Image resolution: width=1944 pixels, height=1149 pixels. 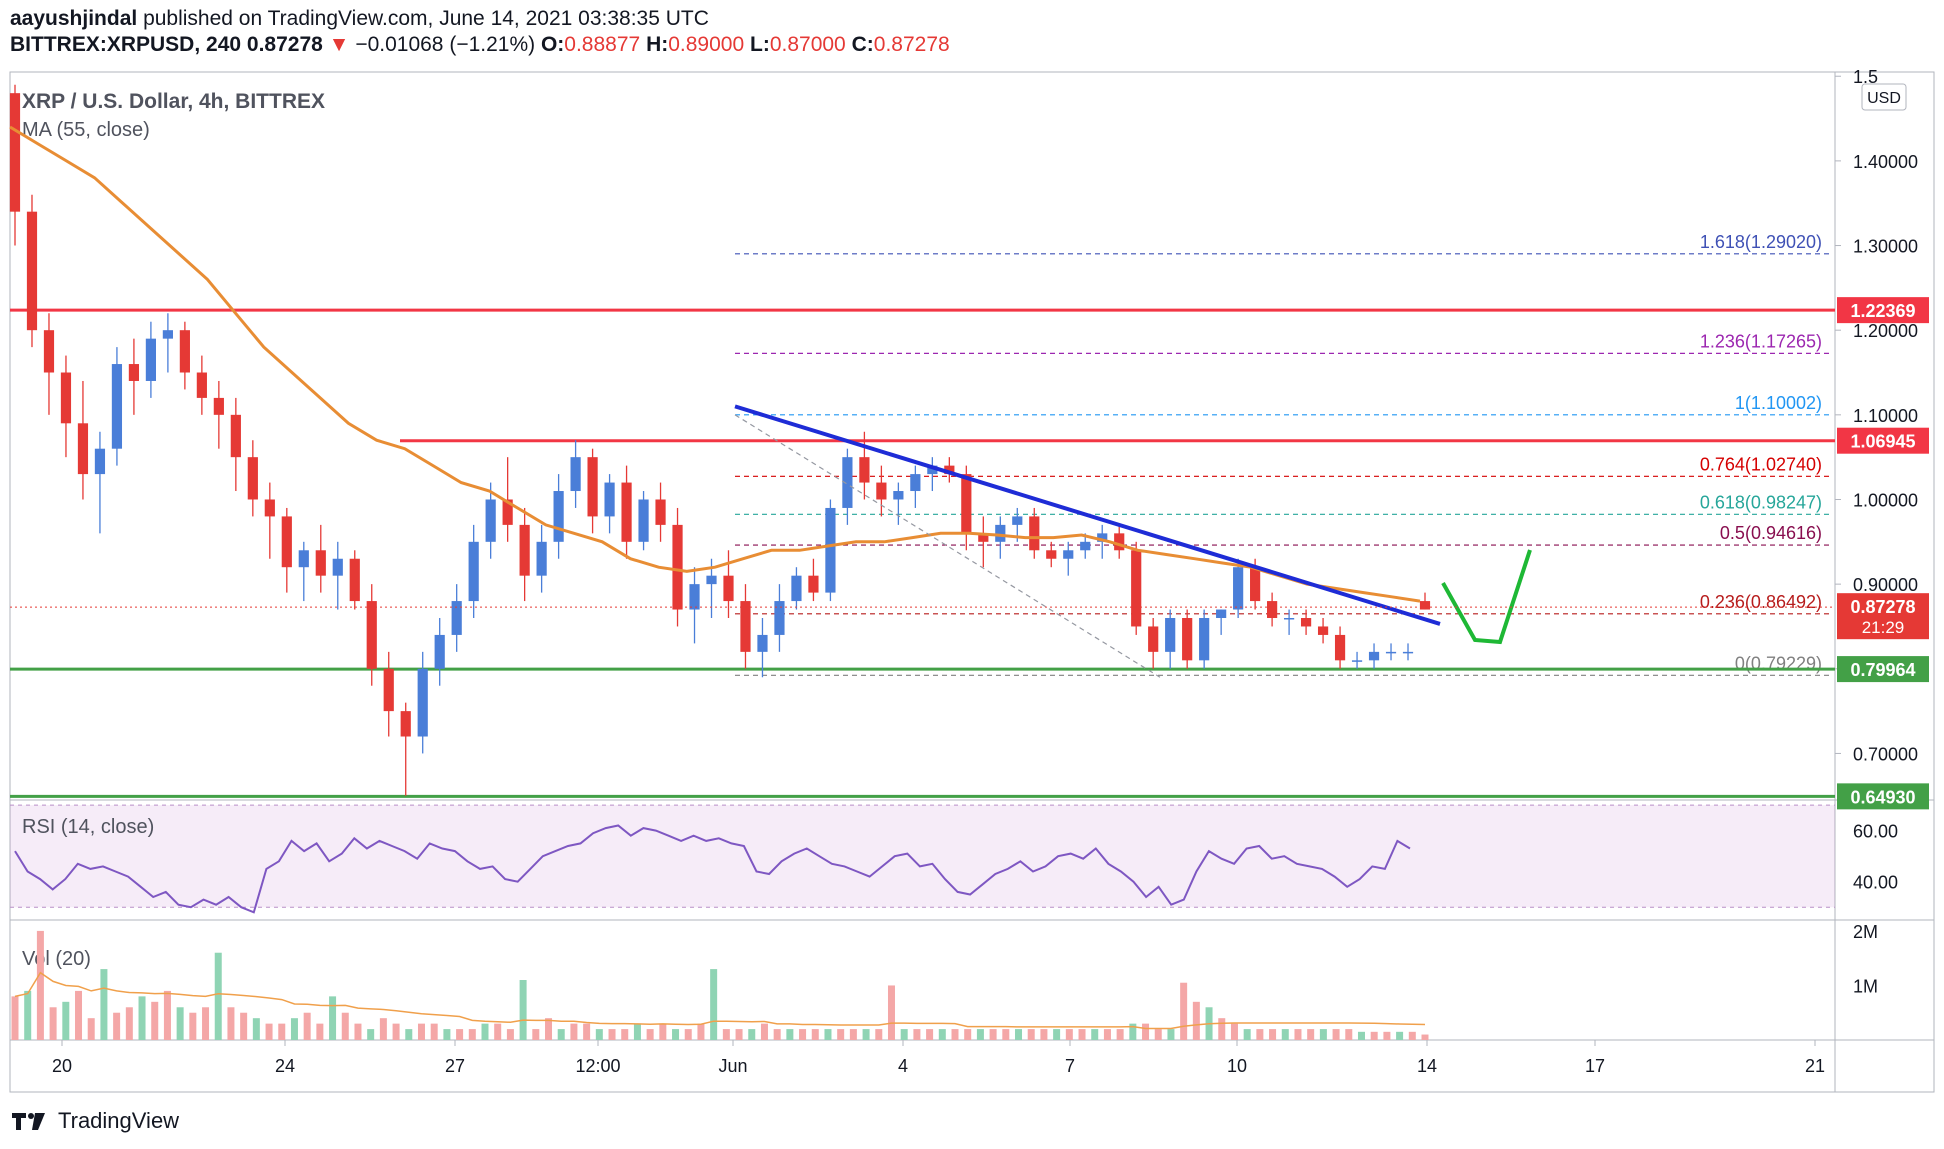 I want to click on chart-title: XRP / U.S. Dollar, 4h, BITTREX, so click(x=173, y=101).